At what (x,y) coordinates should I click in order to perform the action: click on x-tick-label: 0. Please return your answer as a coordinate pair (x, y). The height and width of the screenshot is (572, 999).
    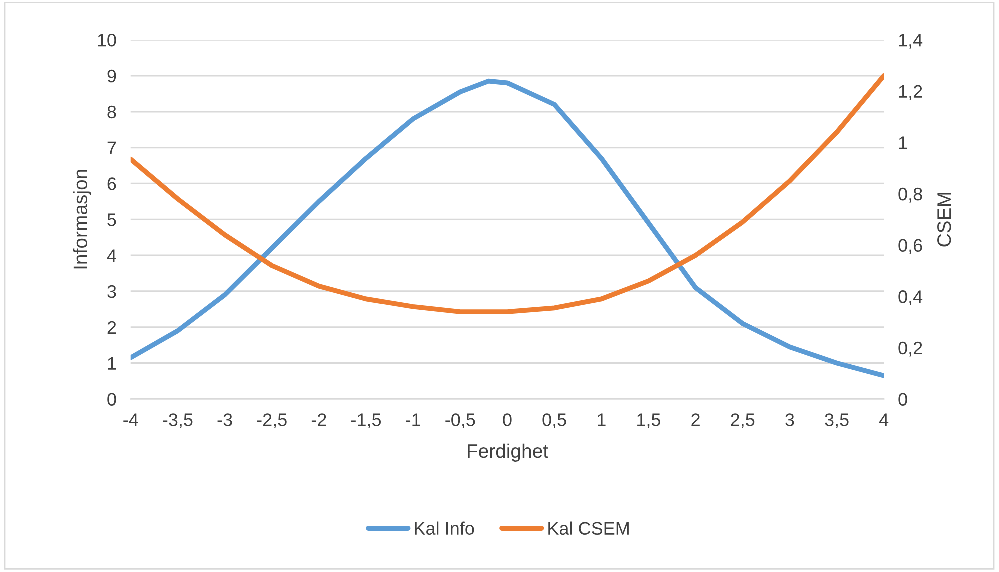
    Looking at the image, I should click on (507, 420).